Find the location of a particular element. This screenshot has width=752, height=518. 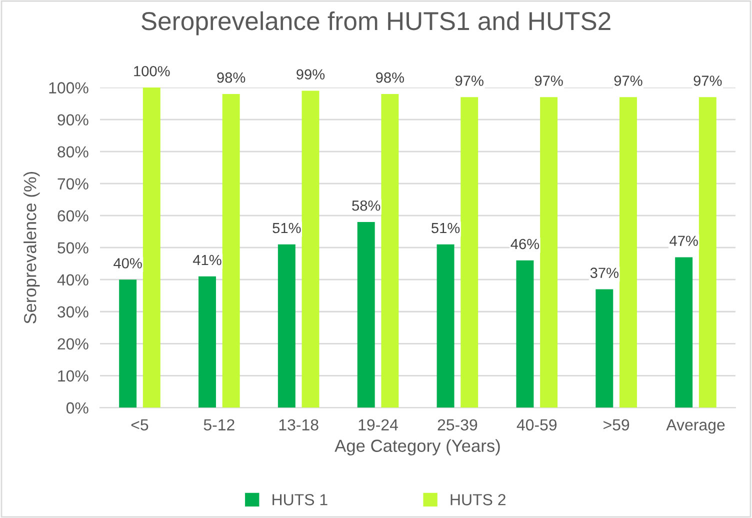

x-tick-label: 19-24 is located at coordinates (378, 425).